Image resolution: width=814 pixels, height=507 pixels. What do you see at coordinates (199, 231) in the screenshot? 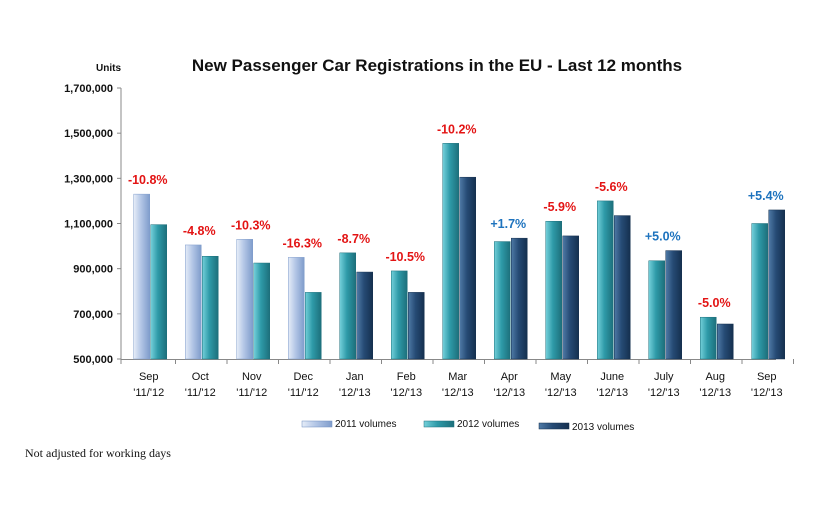
I see `change-label: -4.8%` at bounding box center [199, 231].